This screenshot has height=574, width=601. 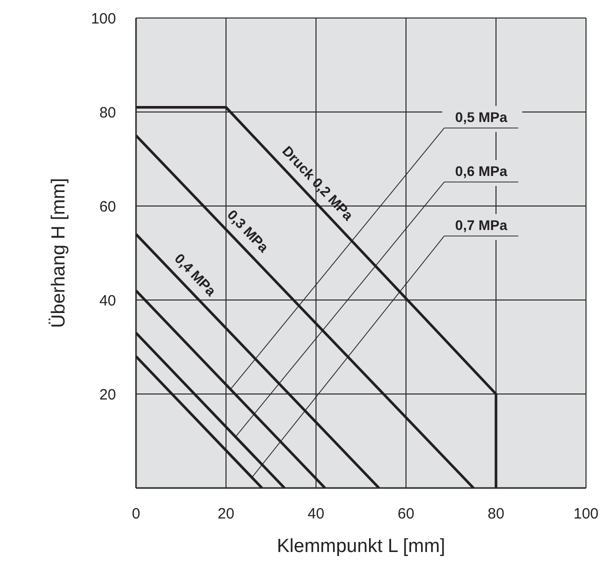 I want to click on text: 0,7 MPa, so click(x=481, y=225).